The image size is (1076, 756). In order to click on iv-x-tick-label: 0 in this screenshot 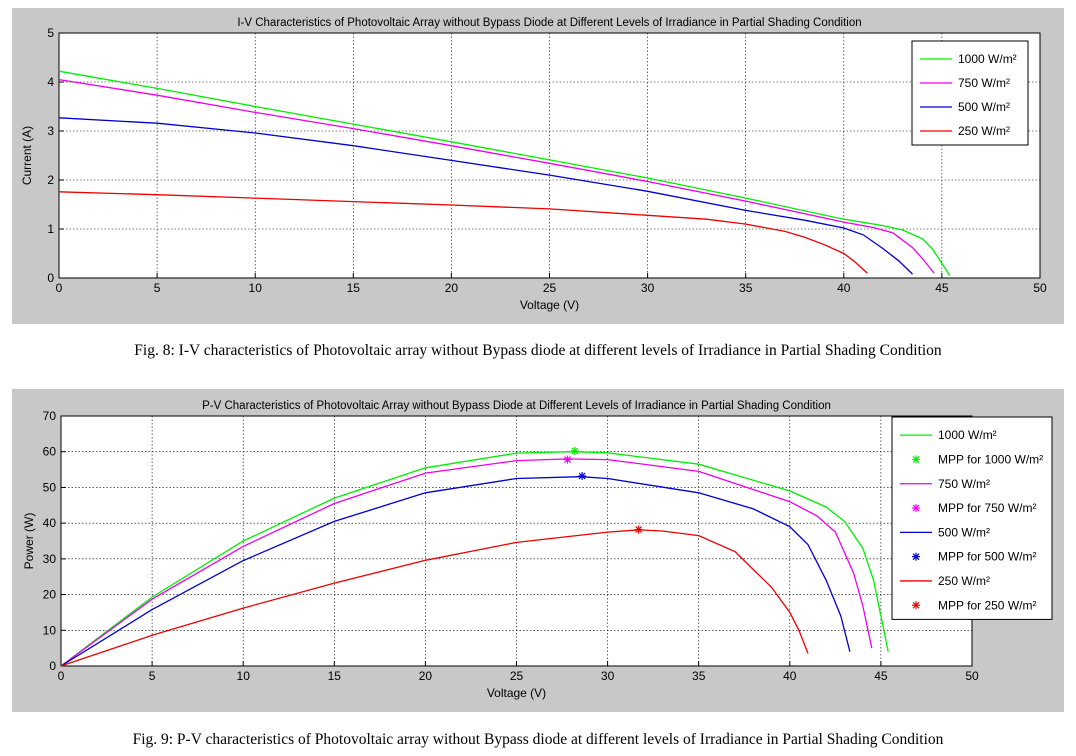, I will do `click(59, 288)`.